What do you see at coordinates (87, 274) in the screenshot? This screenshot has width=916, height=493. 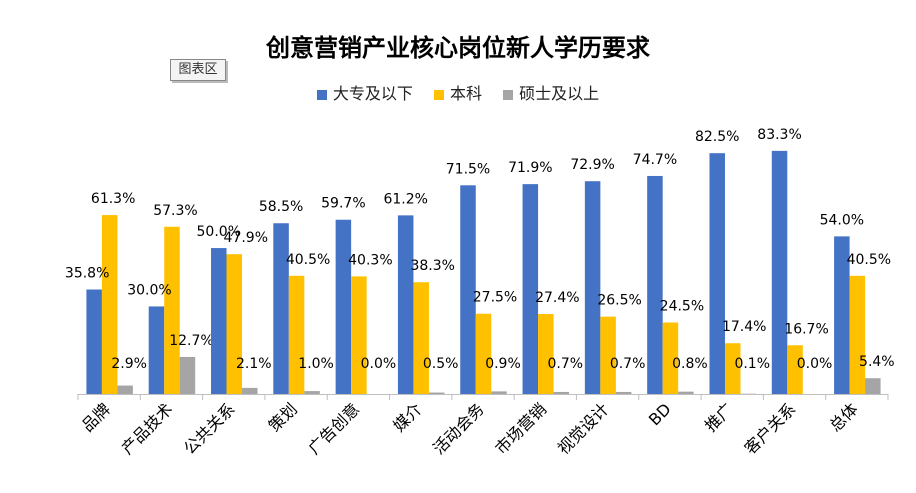 I see `data-label-0-0: 35.8%` at bounding box center [87, 274].